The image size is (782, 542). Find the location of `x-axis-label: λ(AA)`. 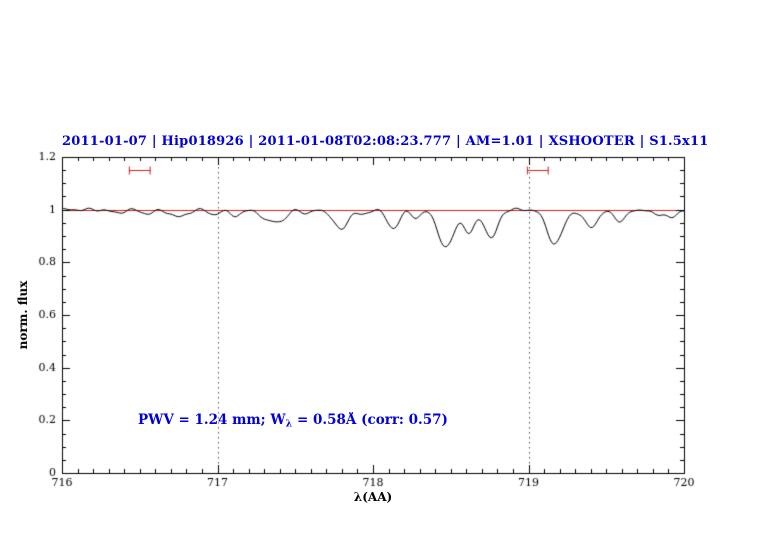

x-axis-label: λ(AA) is located at coordinates (373, 497).